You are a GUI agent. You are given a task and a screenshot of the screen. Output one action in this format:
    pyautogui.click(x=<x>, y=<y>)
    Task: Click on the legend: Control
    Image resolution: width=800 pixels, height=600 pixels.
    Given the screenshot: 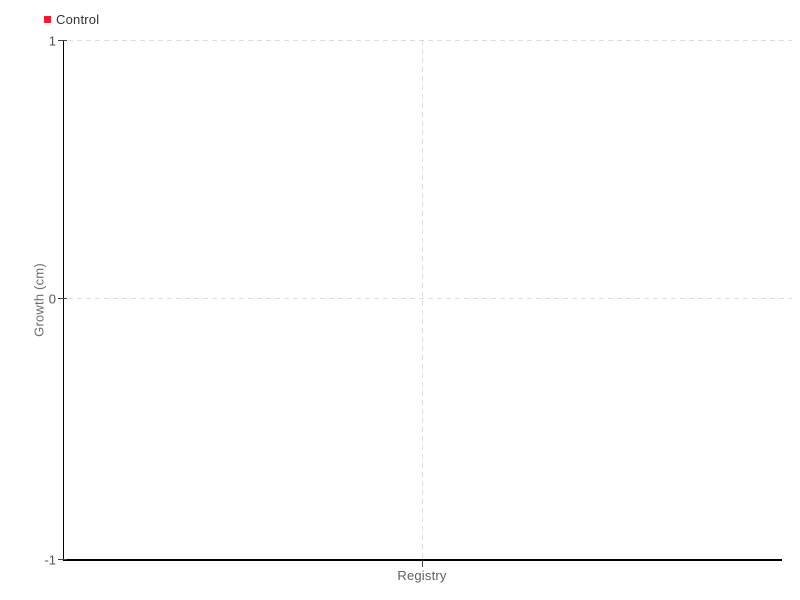 What is the action you would take?
    pyautogui.click(x=71, y=19)
    